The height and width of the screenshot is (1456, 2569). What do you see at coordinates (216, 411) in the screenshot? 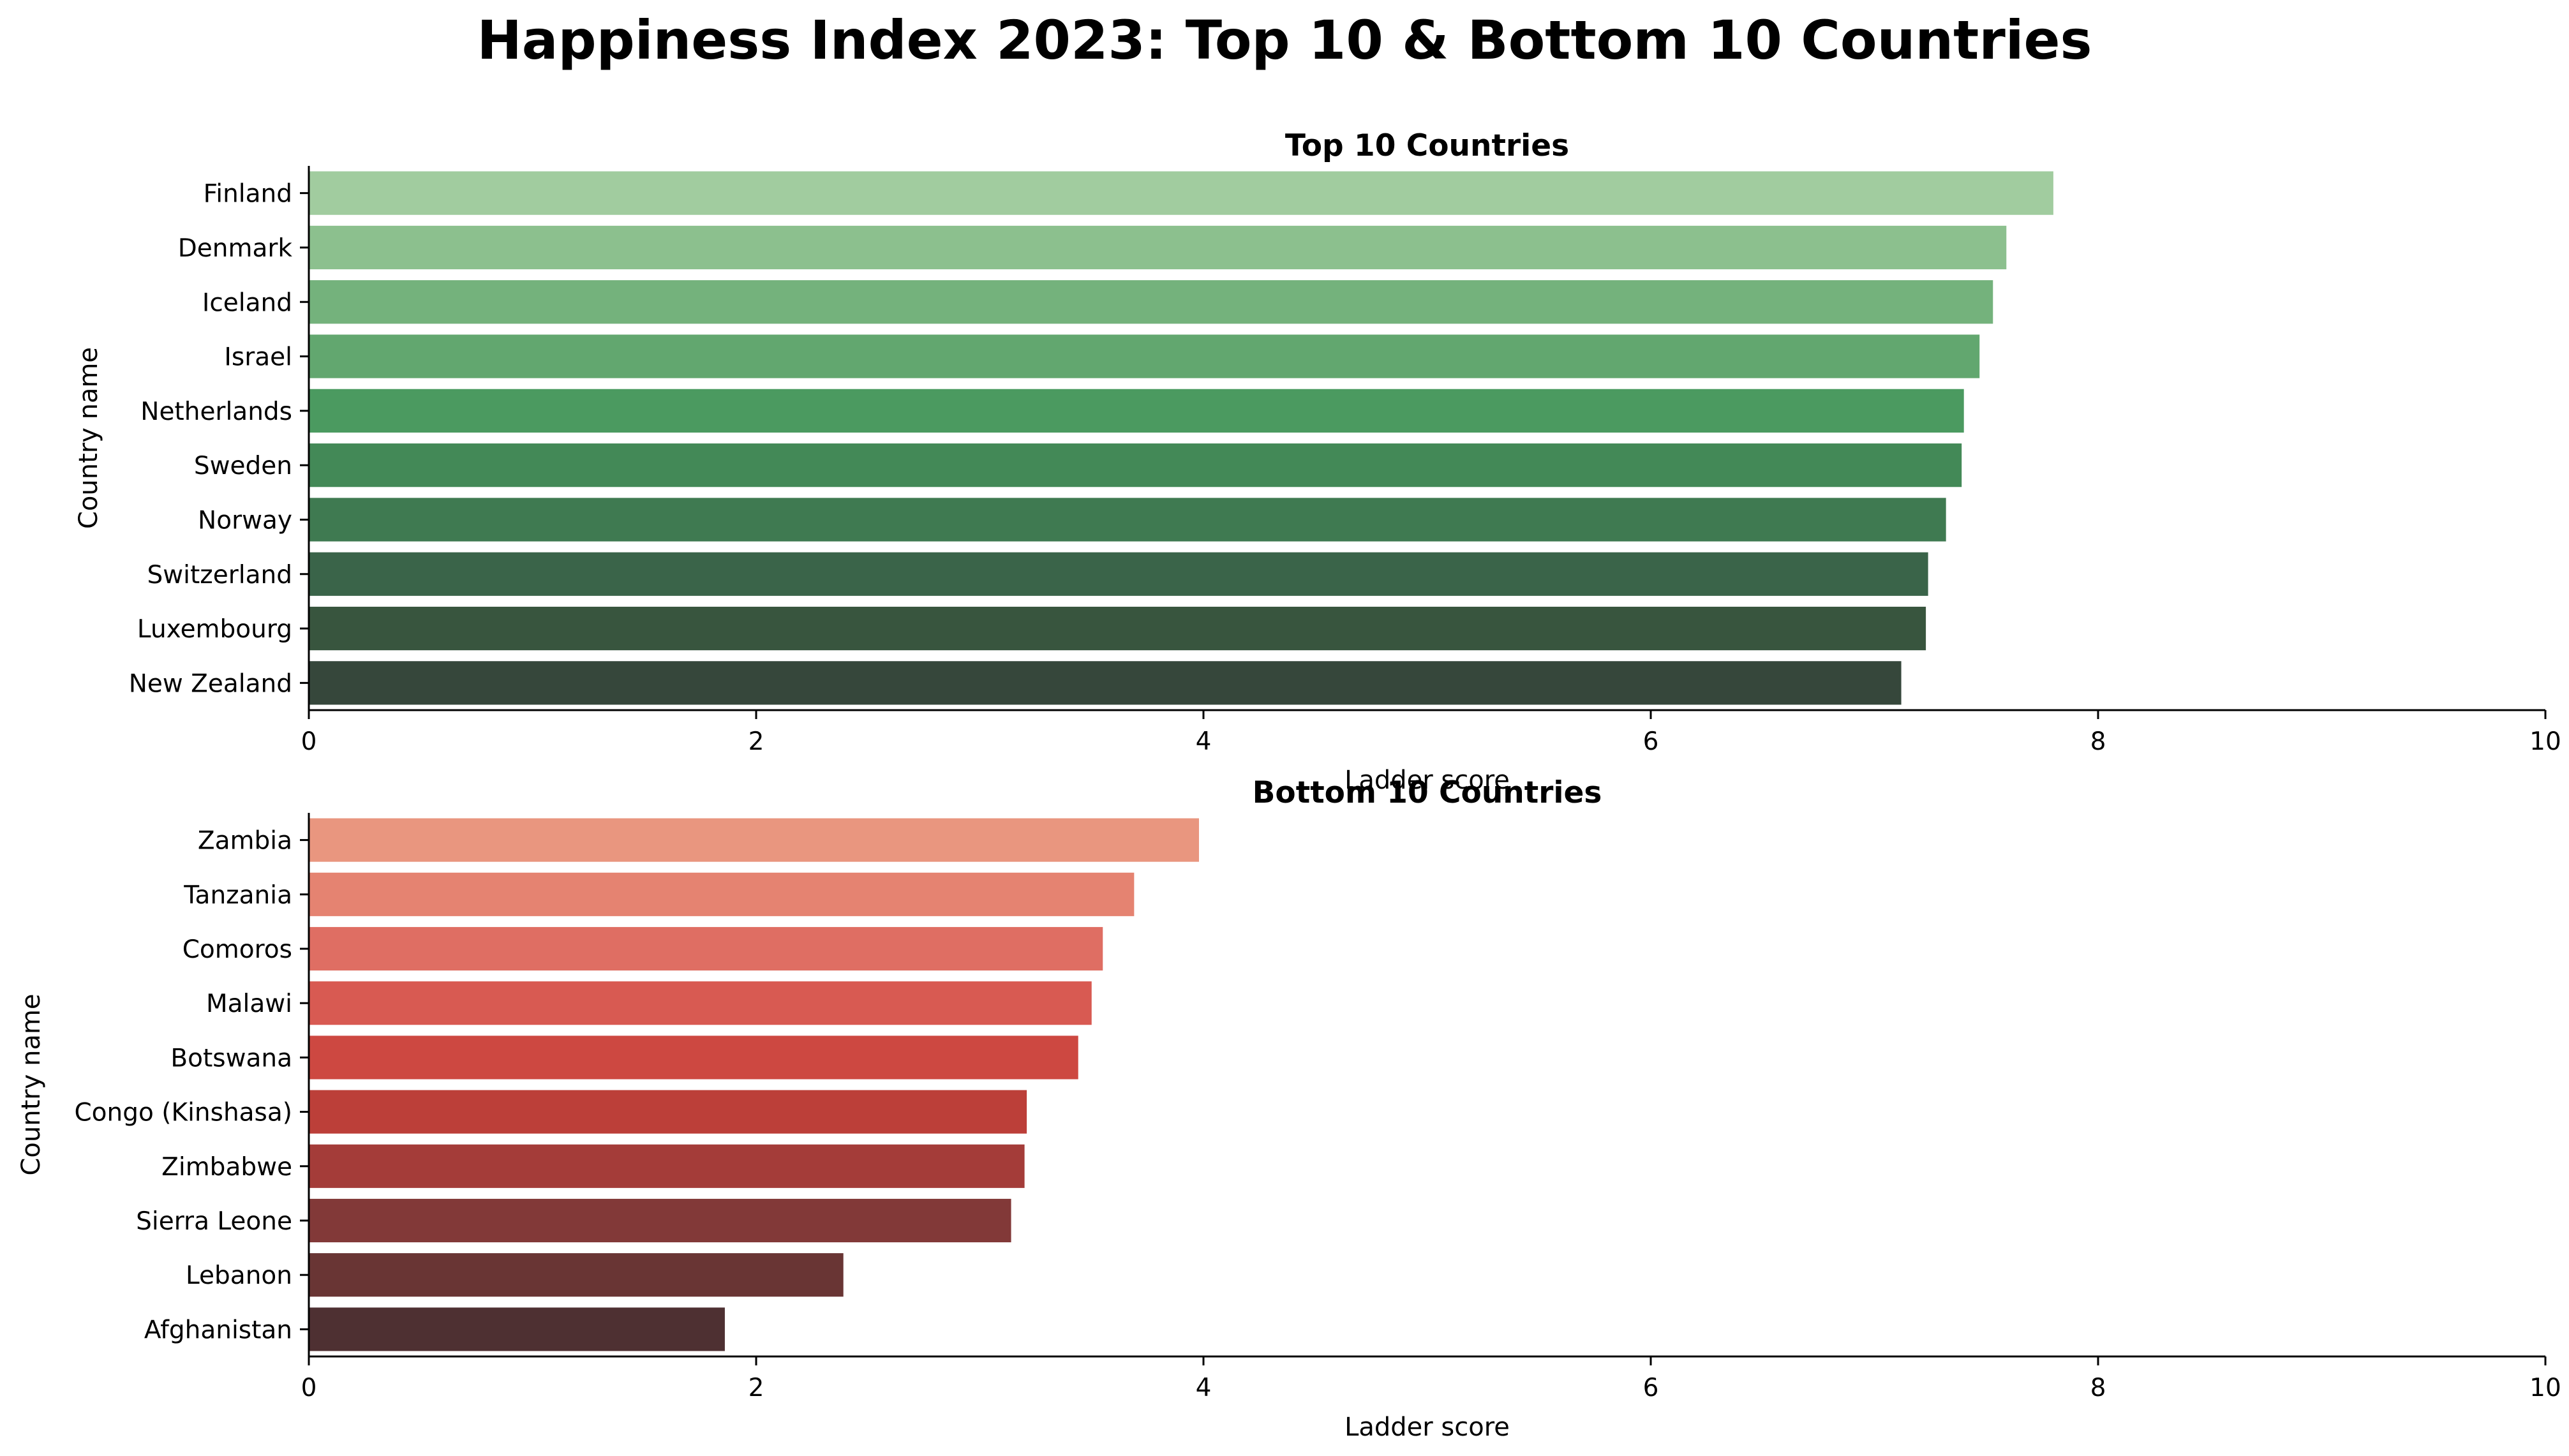
I see `y-tick-label: Netherlands` at bounding box center [216, 411].